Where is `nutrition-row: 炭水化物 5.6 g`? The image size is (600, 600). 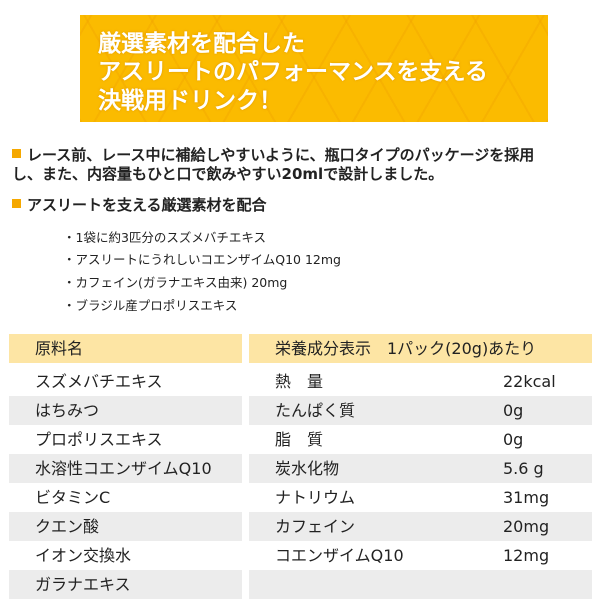 nutrition-row: 炭水化物 5.6 g is located at coordinates (420, 468).